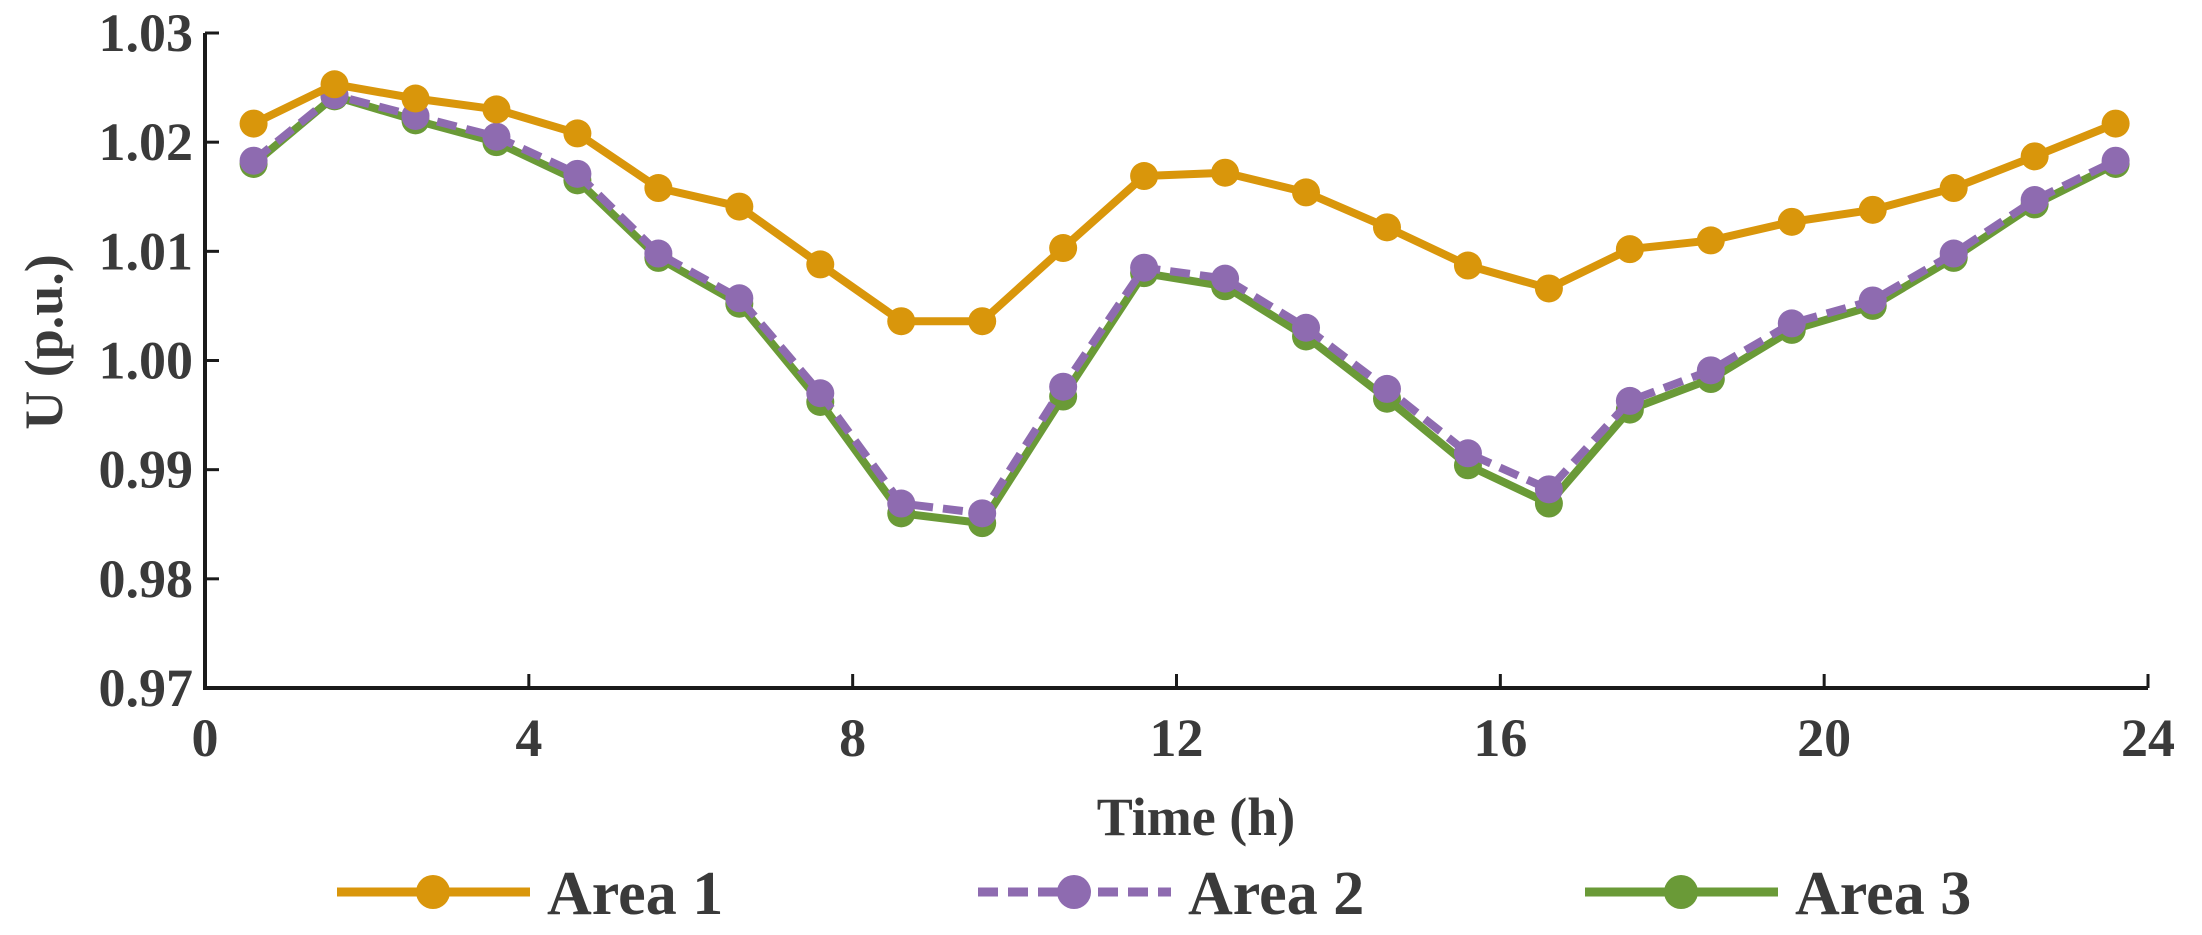 The image size is (2202, 935). Describe the element at coordinates (1276, 894) in the screenshot. I see `legend-label: Area 2` at that location.